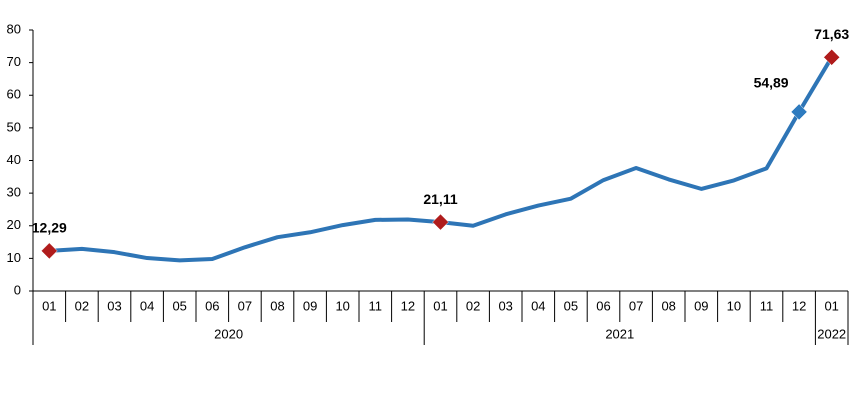 This screenshot has width=850, height=400. Describe the element at coordinates (14, 192) in the screenshot. I see `y-tick-label: 30` at that location.